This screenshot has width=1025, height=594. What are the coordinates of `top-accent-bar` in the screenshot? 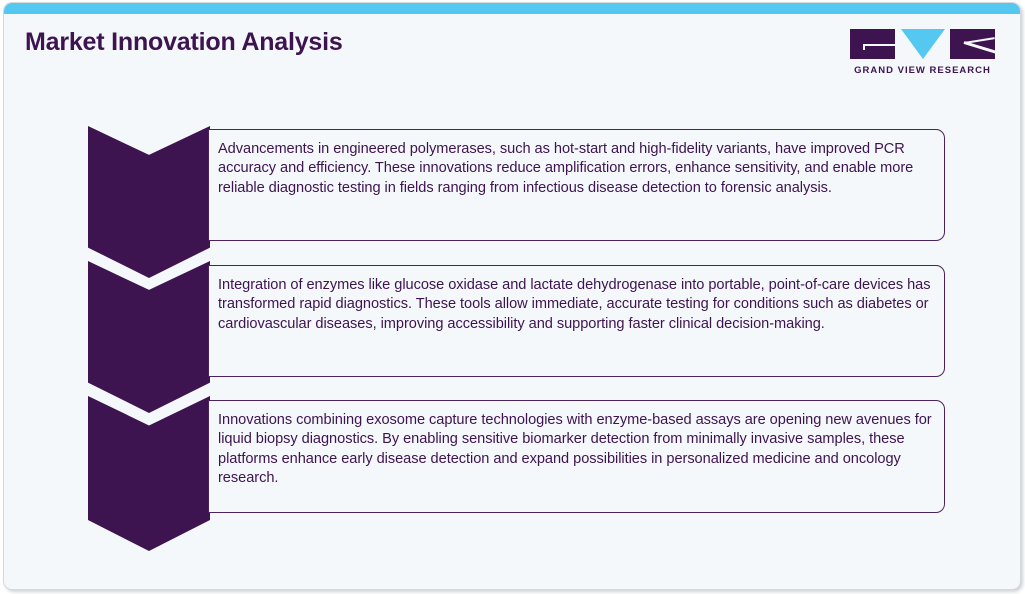 It's located at (512, 8).